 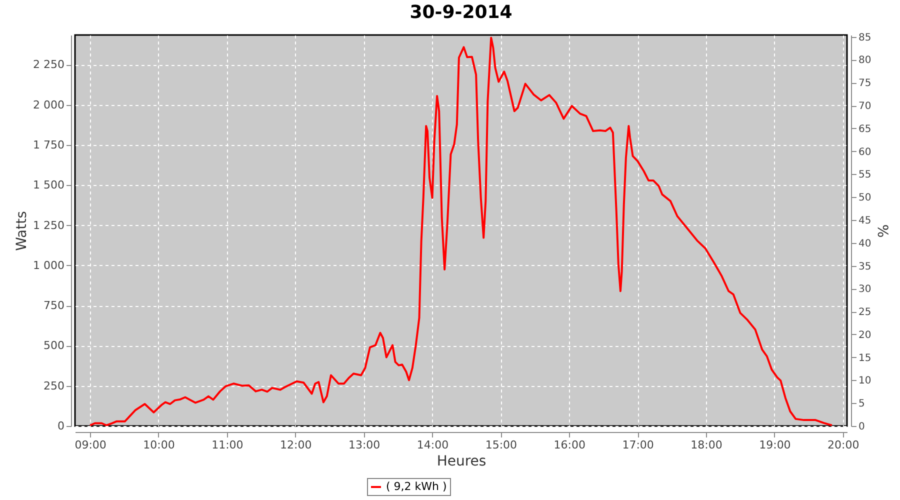 I want to click on y-tick-label: 500, so click(x=54, y=345).